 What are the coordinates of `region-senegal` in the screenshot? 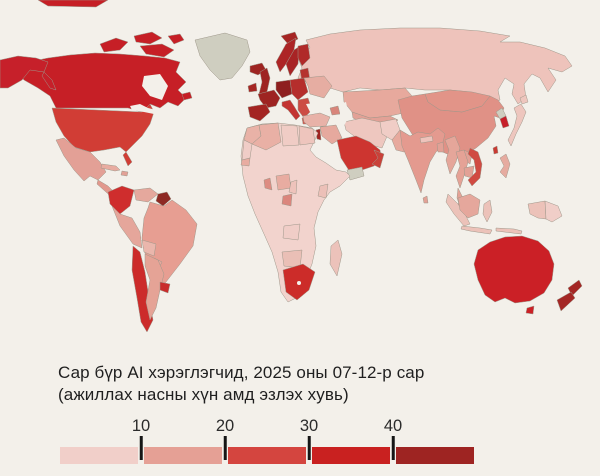 It's located at (245, 162).